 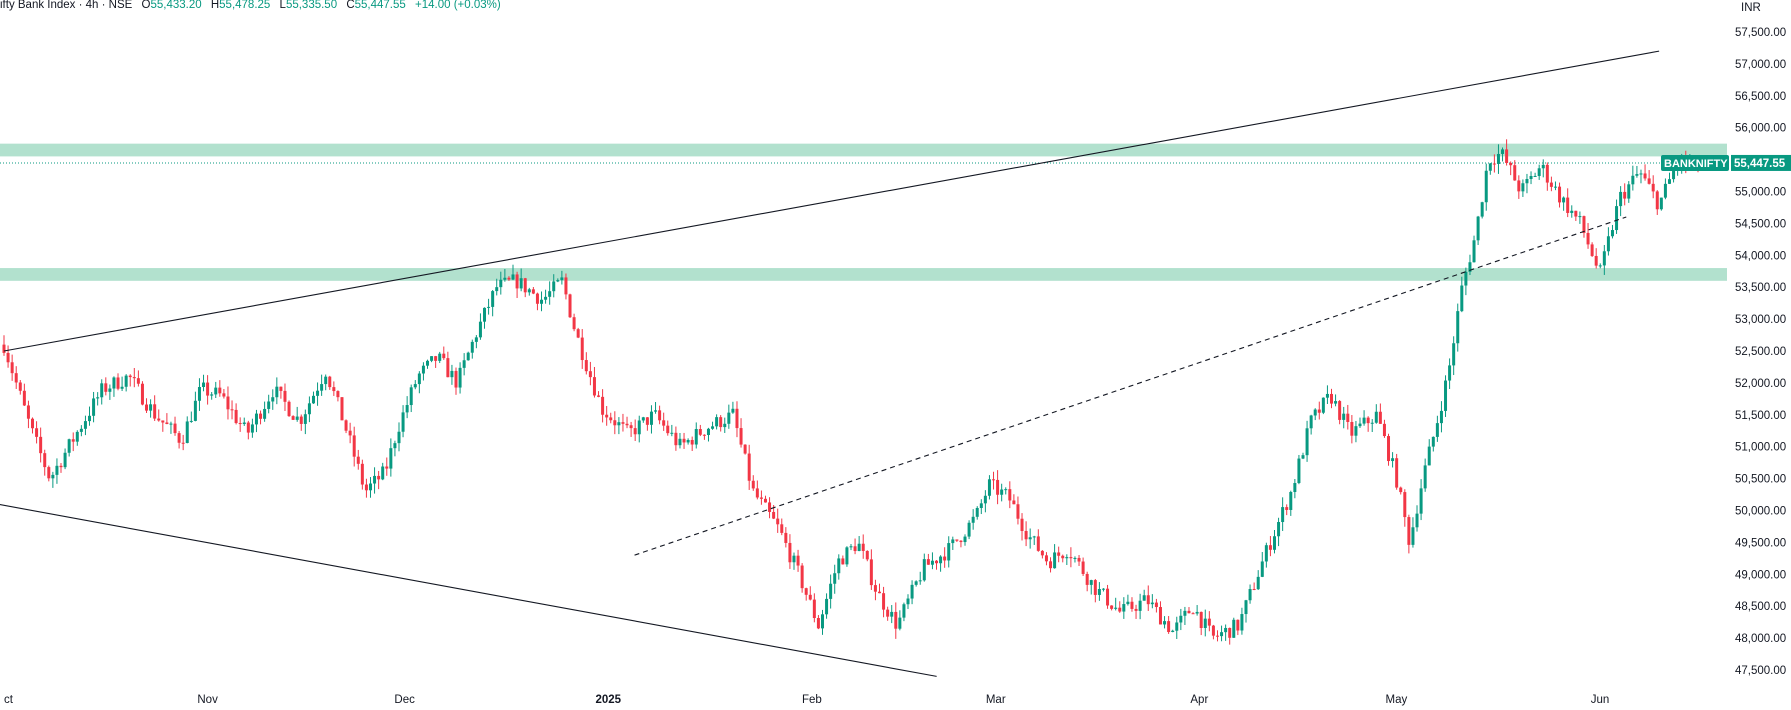 I want to click on tag-symbol: BANKNIFTY, so click(x=1696, y=164).